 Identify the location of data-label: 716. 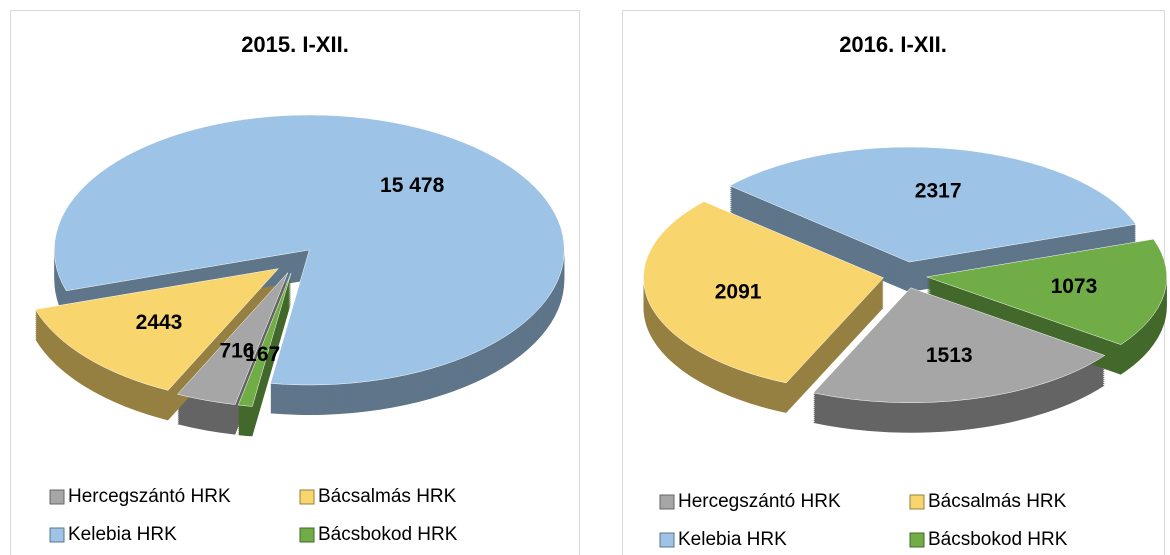
(236, 350).